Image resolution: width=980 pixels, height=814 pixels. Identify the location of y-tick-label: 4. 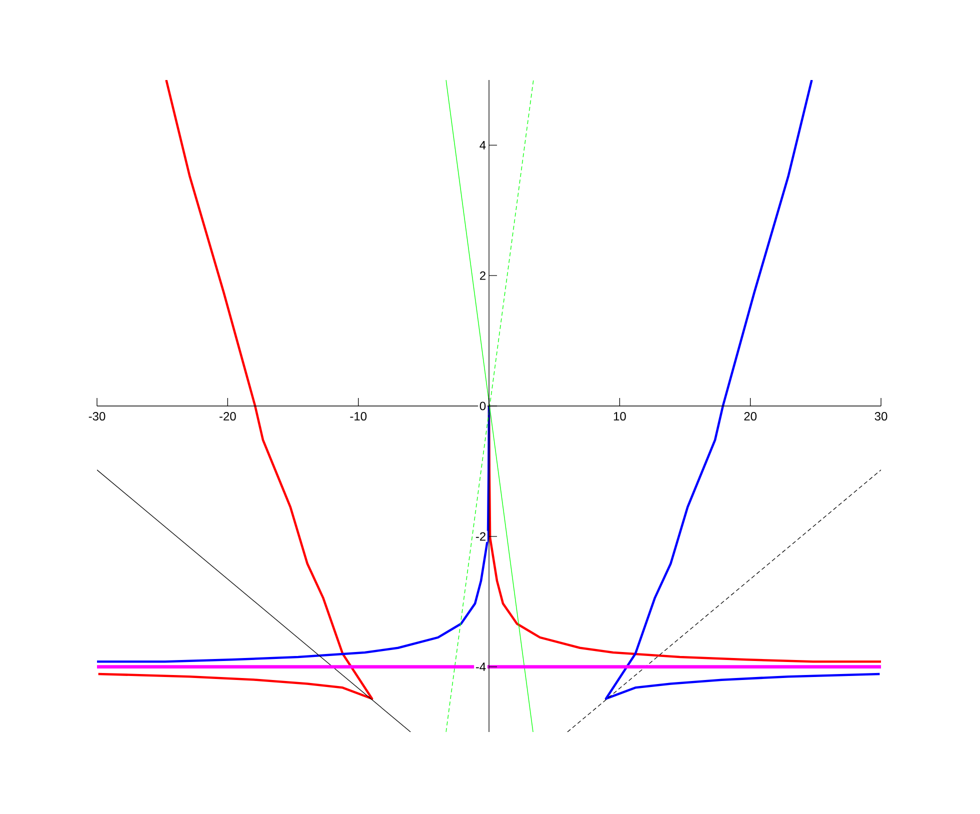
(483, 145).